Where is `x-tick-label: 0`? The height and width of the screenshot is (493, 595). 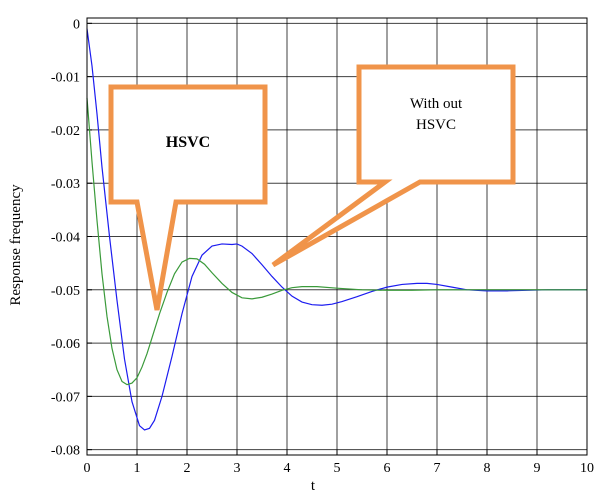 x-tick-label: 0 is located at coordinates (87, 468).